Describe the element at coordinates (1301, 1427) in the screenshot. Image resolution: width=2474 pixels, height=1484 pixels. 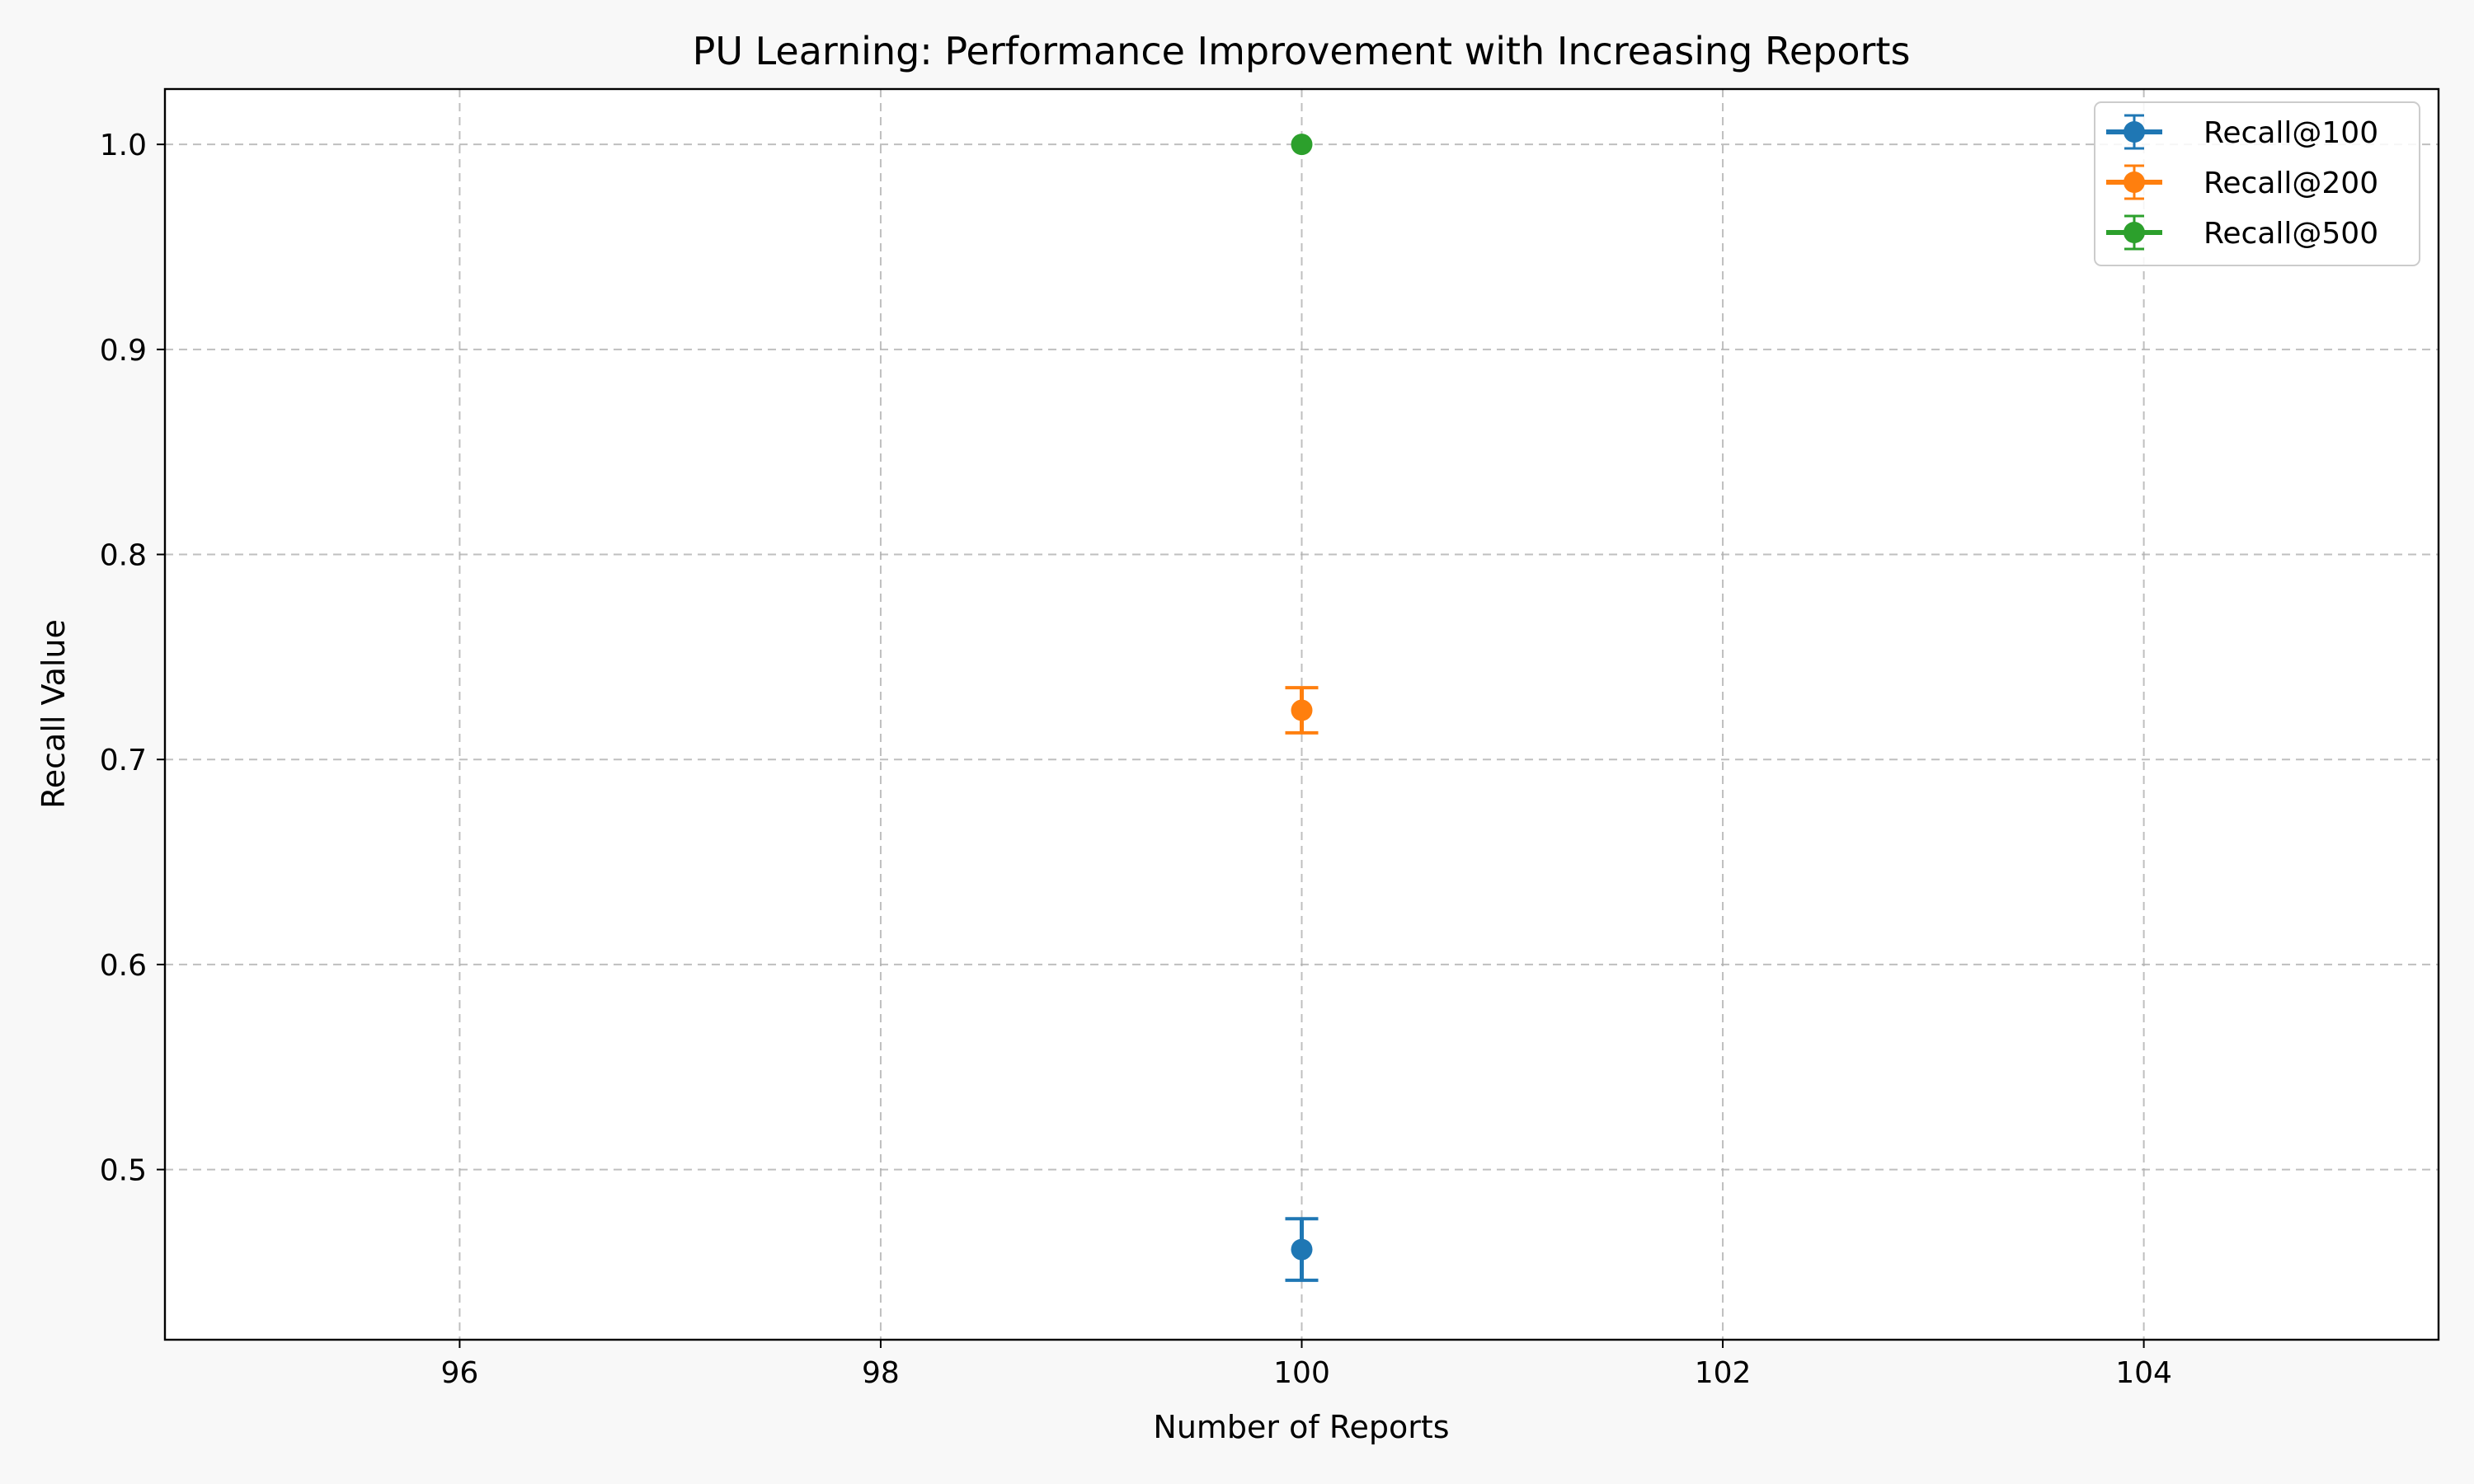
I see `x-axis-label: Number of Reports` at that location.